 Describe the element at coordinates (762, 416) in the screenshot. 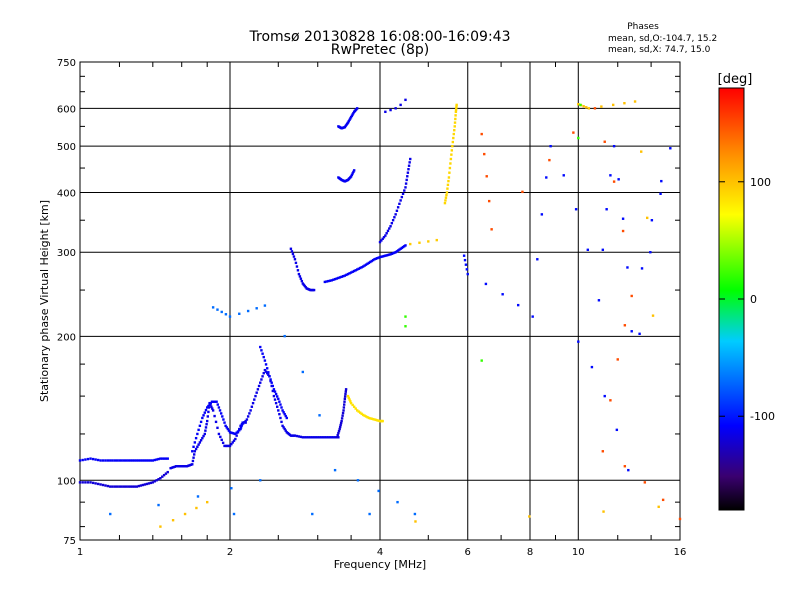

I see `colorbar-tick-label: -100` at that location.